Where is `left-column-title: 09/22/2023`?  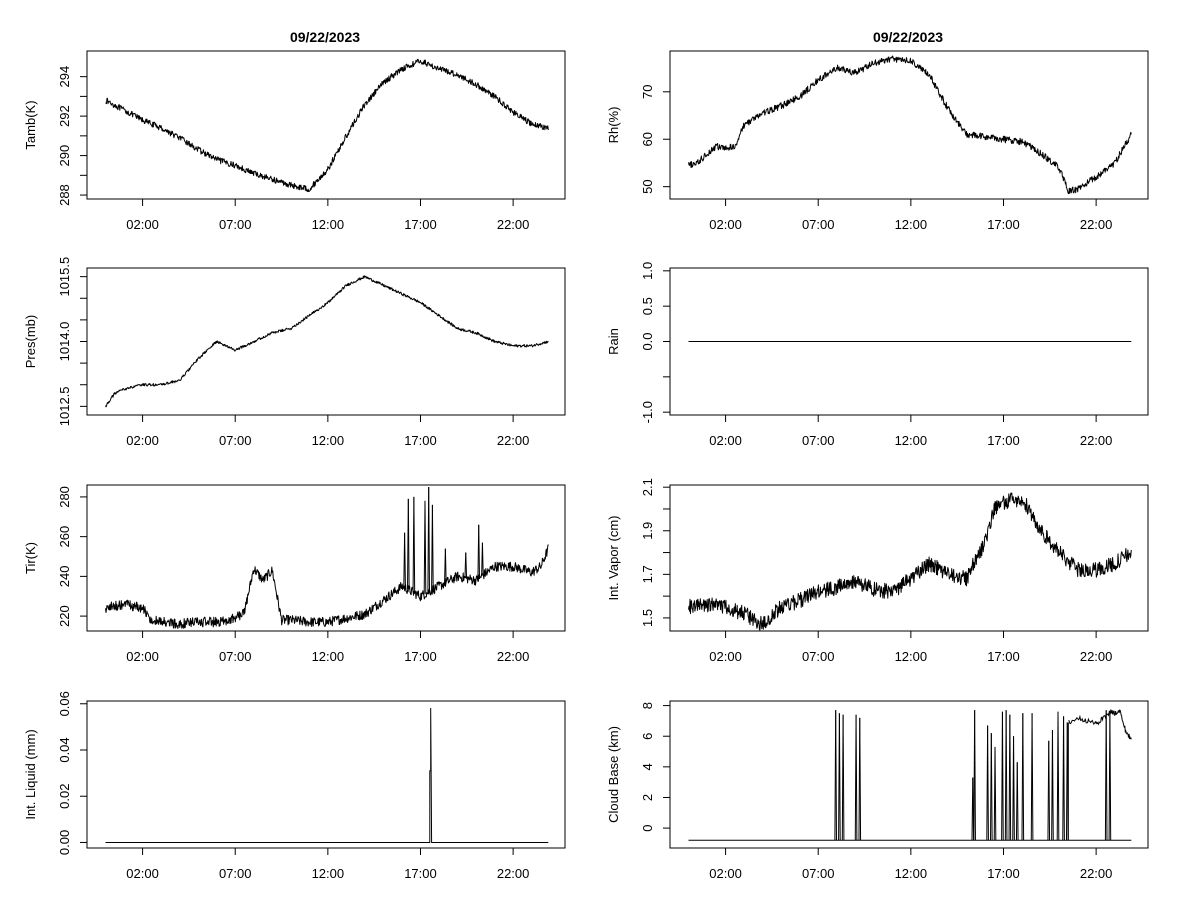
left-column-title: 09/22/2023 is located at coordinates (325, 37).